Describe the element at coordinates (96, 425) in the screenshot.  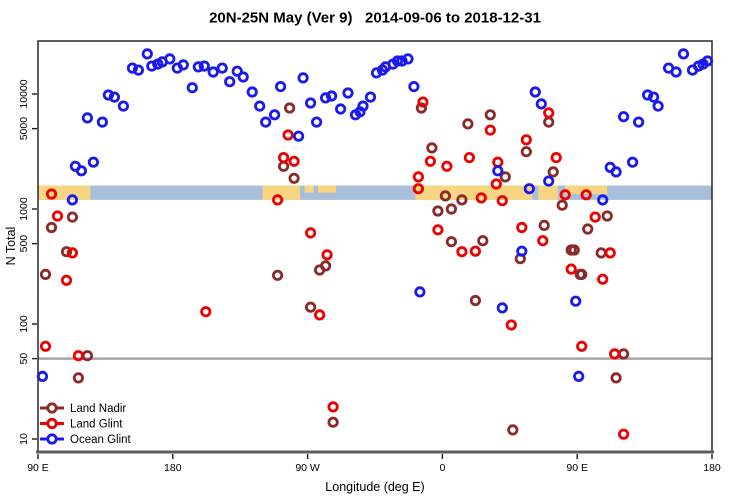
I see `legend-label: Land Glint` at that location.